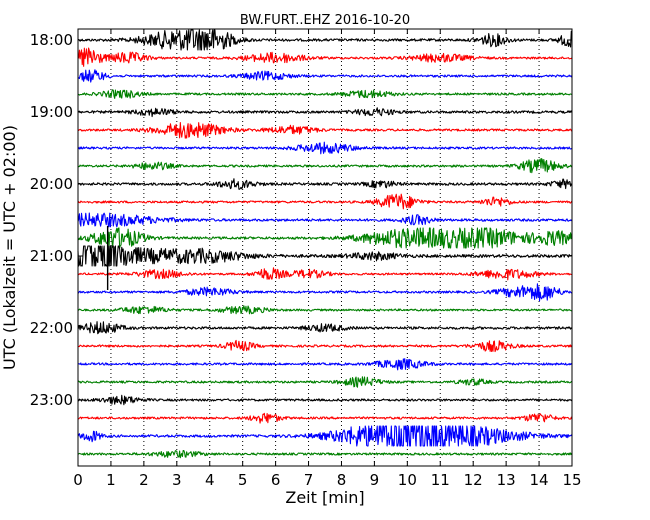  I want to click on x-tick-label: 5, so click(243, 480).